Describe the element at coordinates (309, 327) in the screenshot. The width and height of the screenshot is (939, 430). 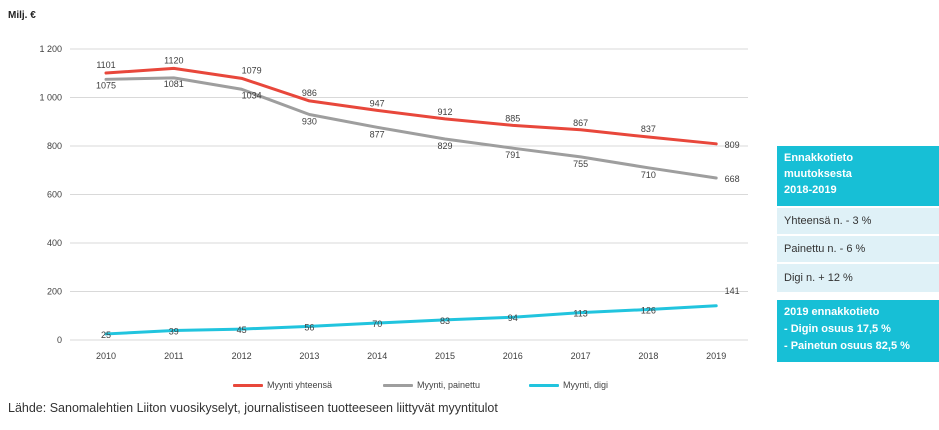
I see `data-label: 56` at that location.